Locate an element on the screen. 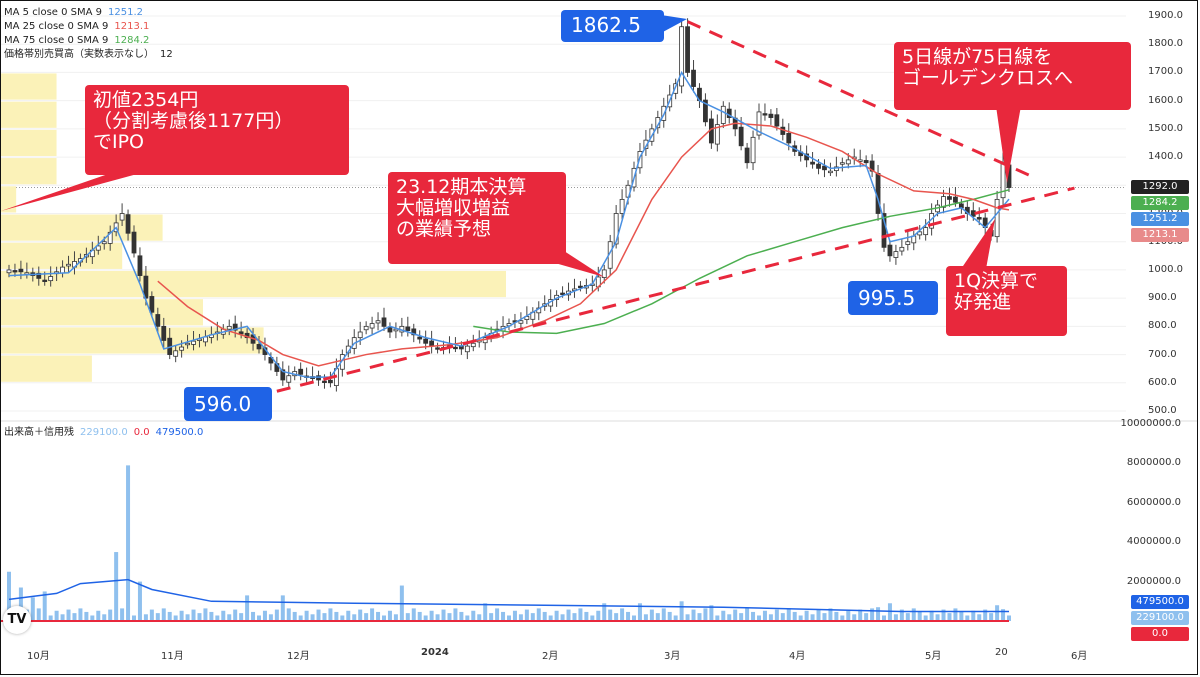  margin-balance-line is located at coordinates (509, 595).